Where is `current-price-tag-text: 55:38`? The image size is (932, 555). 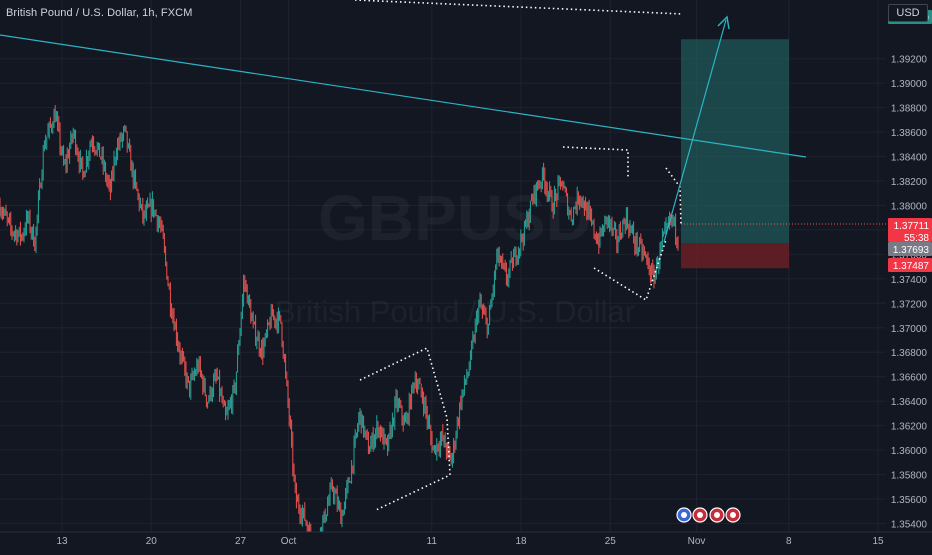
current-price-tag-text: 55:38 is located at coordinates (916, 238).